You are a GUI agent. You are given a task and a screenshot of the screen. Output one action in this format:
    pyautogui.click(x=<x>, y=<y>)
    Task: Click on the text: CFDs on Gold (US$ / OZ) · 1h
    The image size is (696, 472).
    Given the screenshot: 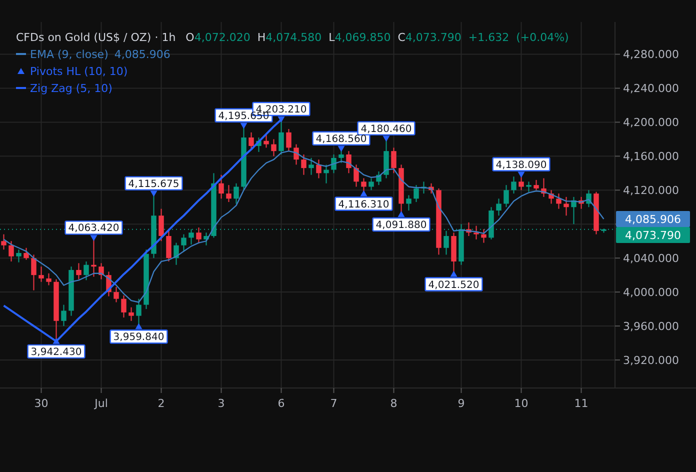 What is the action you would take?
    pyautogui.click(x=96, y=37)
    